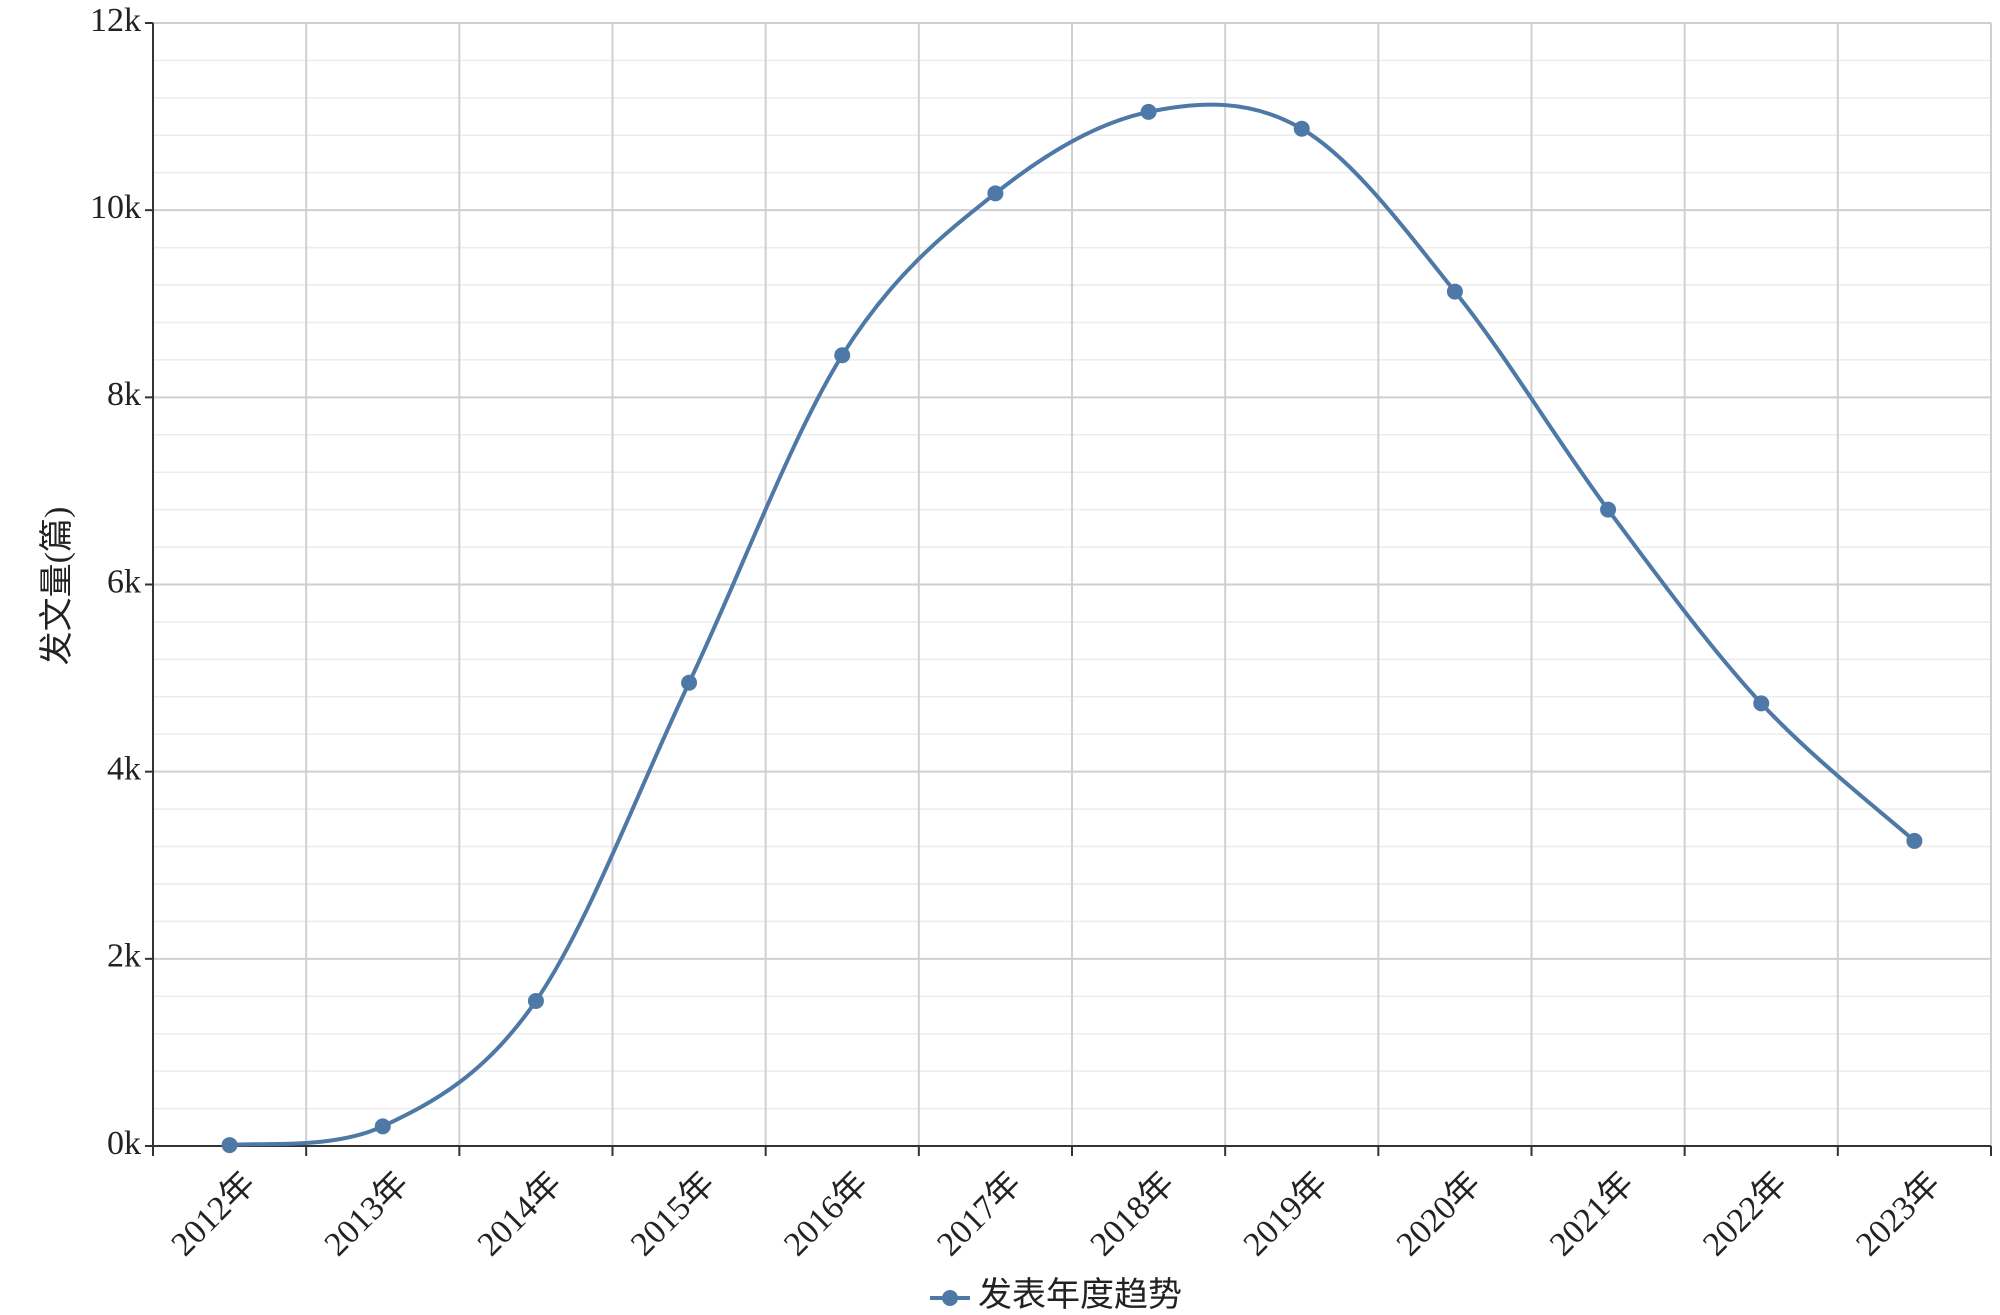  What do you see at coordinates (672, 1213) in the screenshot?
I see `x-tick-label: 2015年` at bounding box center [672, 1213].